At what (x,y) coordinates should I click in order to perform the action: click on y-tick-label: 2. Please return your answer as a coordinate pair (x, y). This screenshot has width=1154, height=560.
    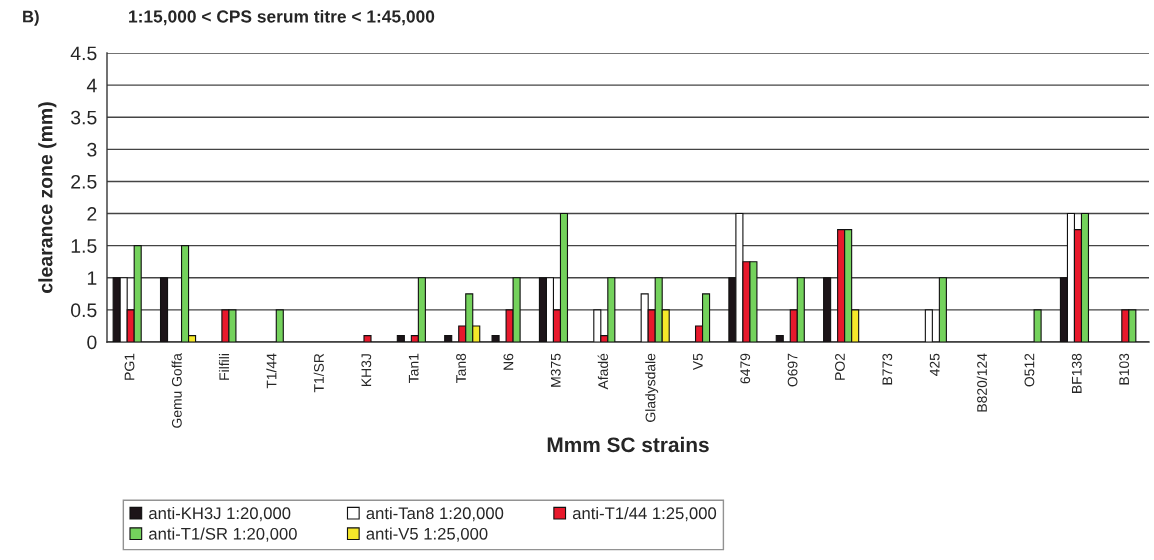
    Looking at the image, I should click on (92, 214).